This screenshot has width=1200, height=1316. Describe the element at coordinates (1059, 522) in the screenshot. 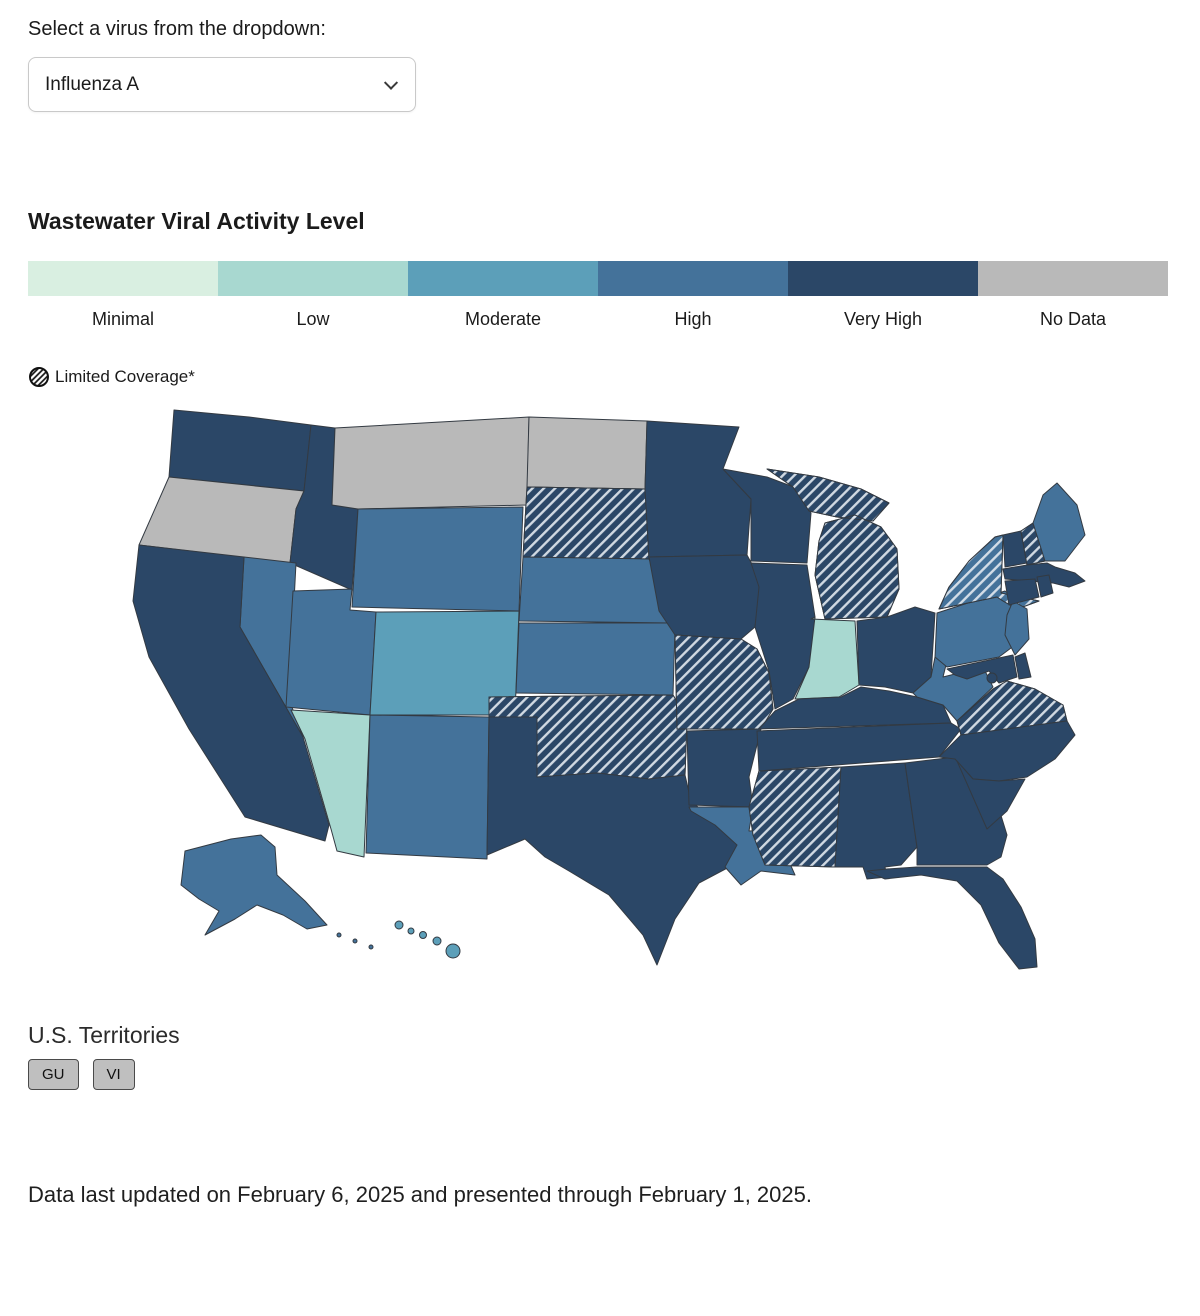

I see `state-ME` at that location.